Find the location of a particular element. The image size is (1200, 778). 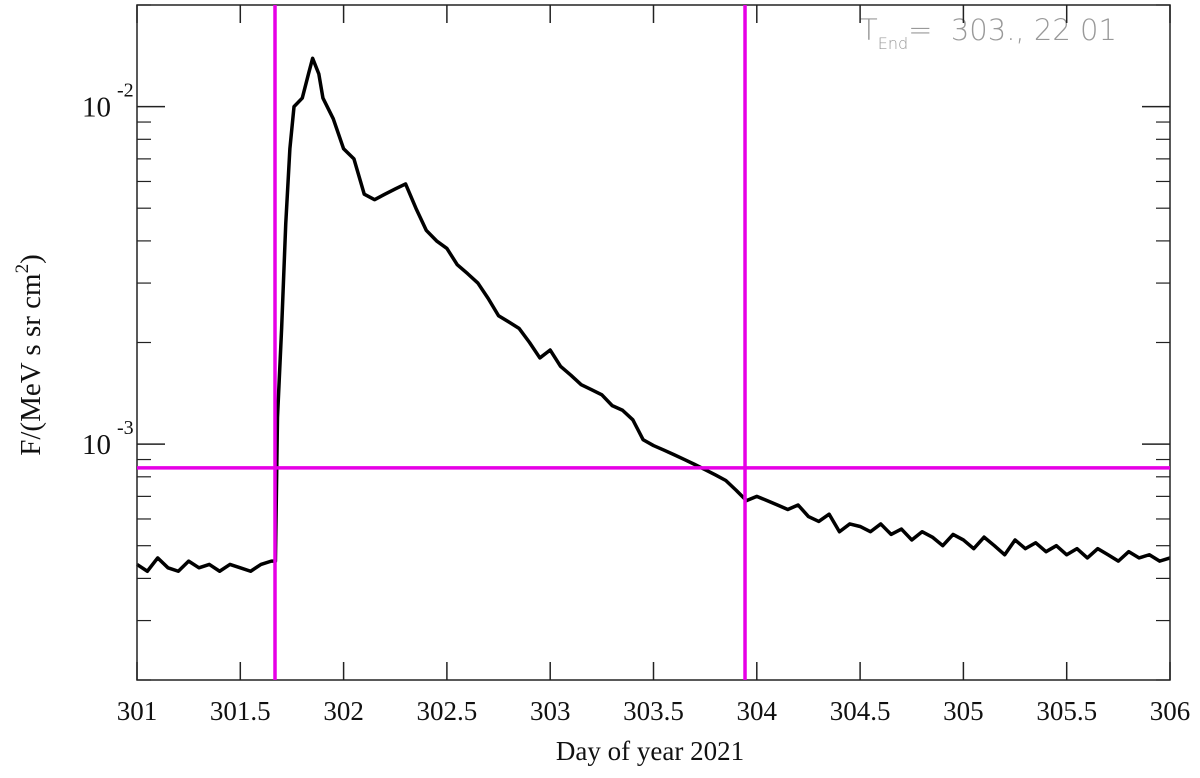

x-tick-label: 303.5 is located at coordinates (653, 711).